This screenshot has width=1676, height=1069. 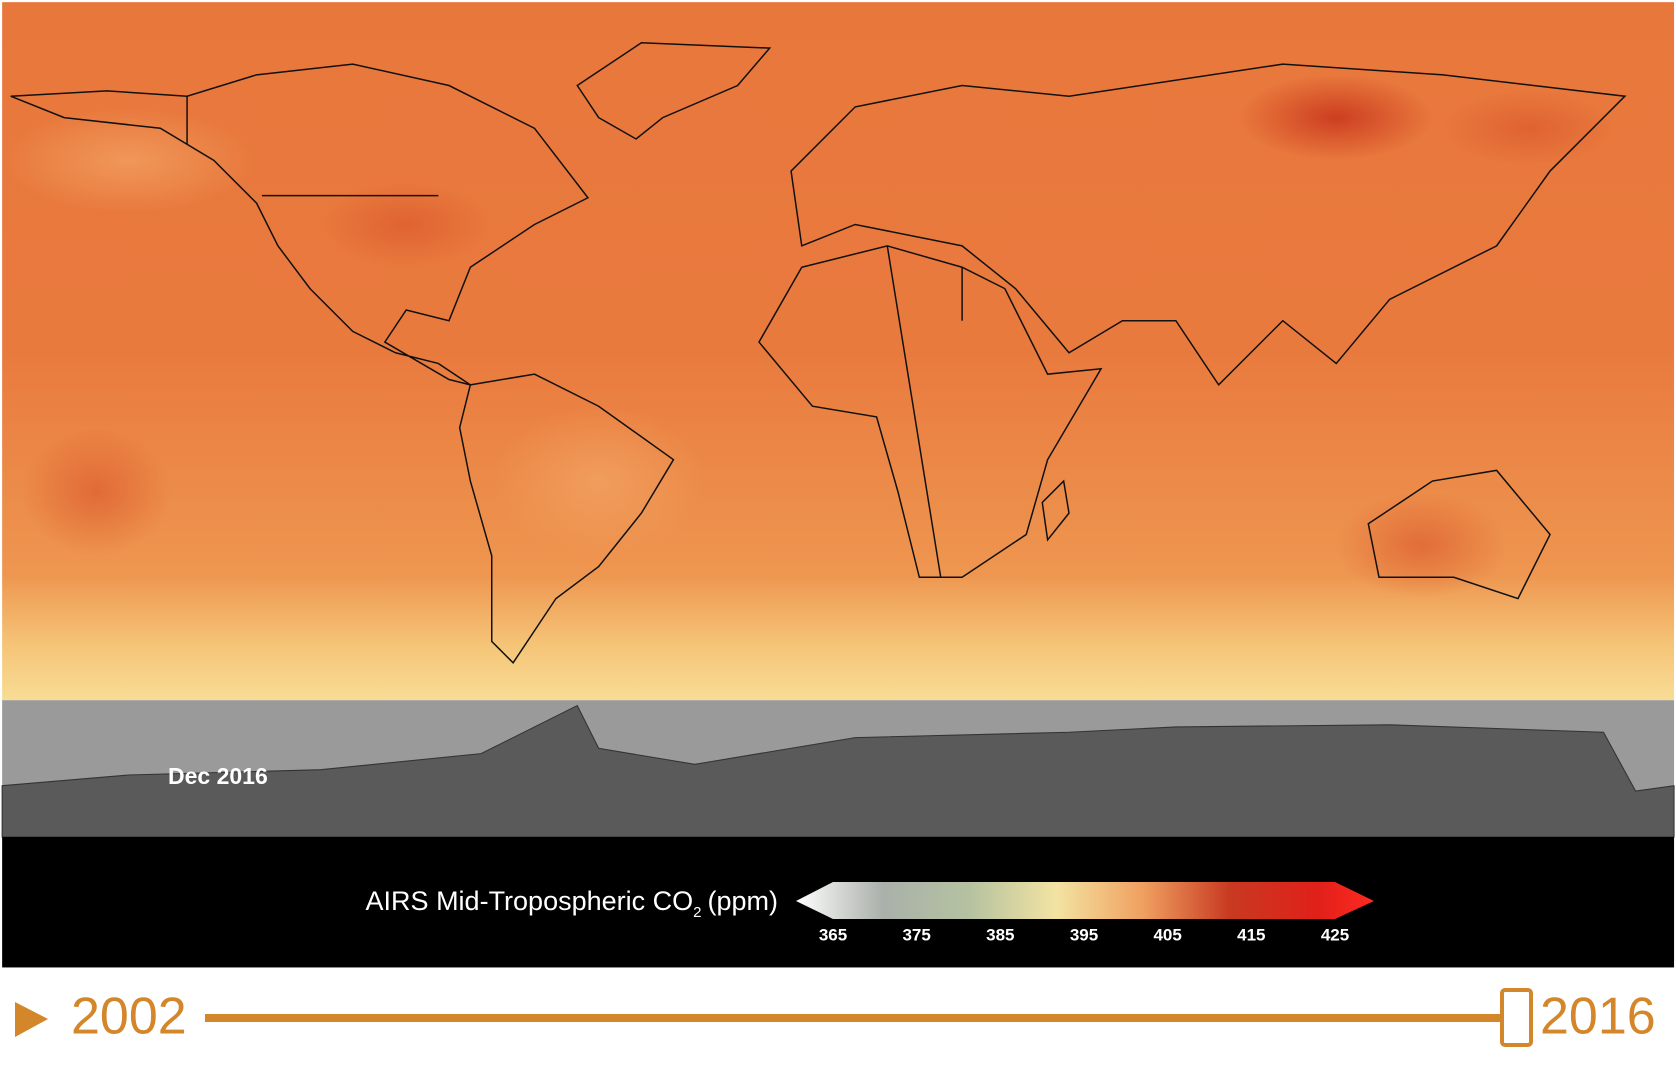 I want to click on title-unit: (ppm), so click(x=742, y=901).